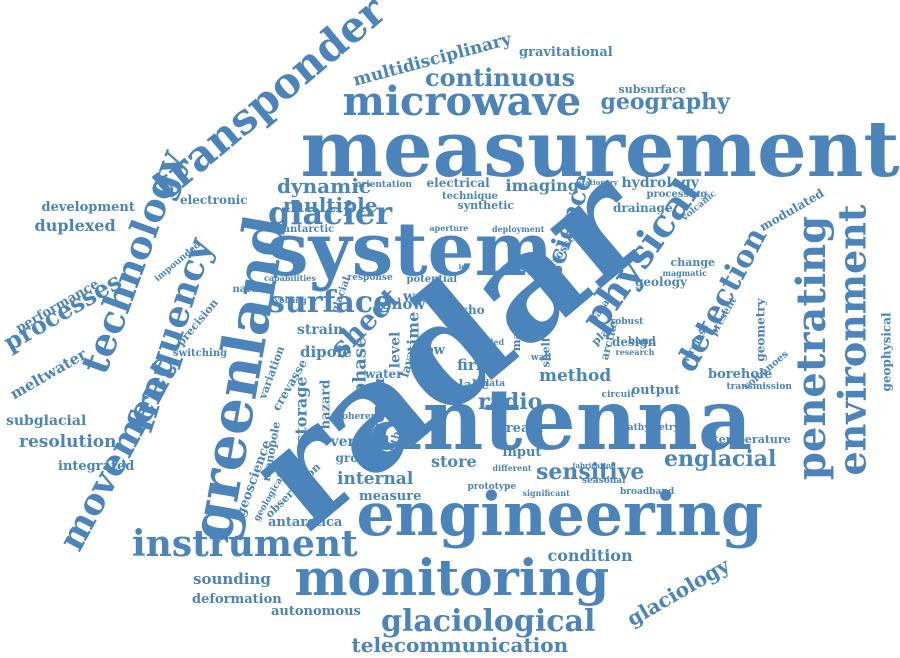 This screenshot has width=900, height=658. I want to click on cloud-word-echo: echo, so click(469, 310).